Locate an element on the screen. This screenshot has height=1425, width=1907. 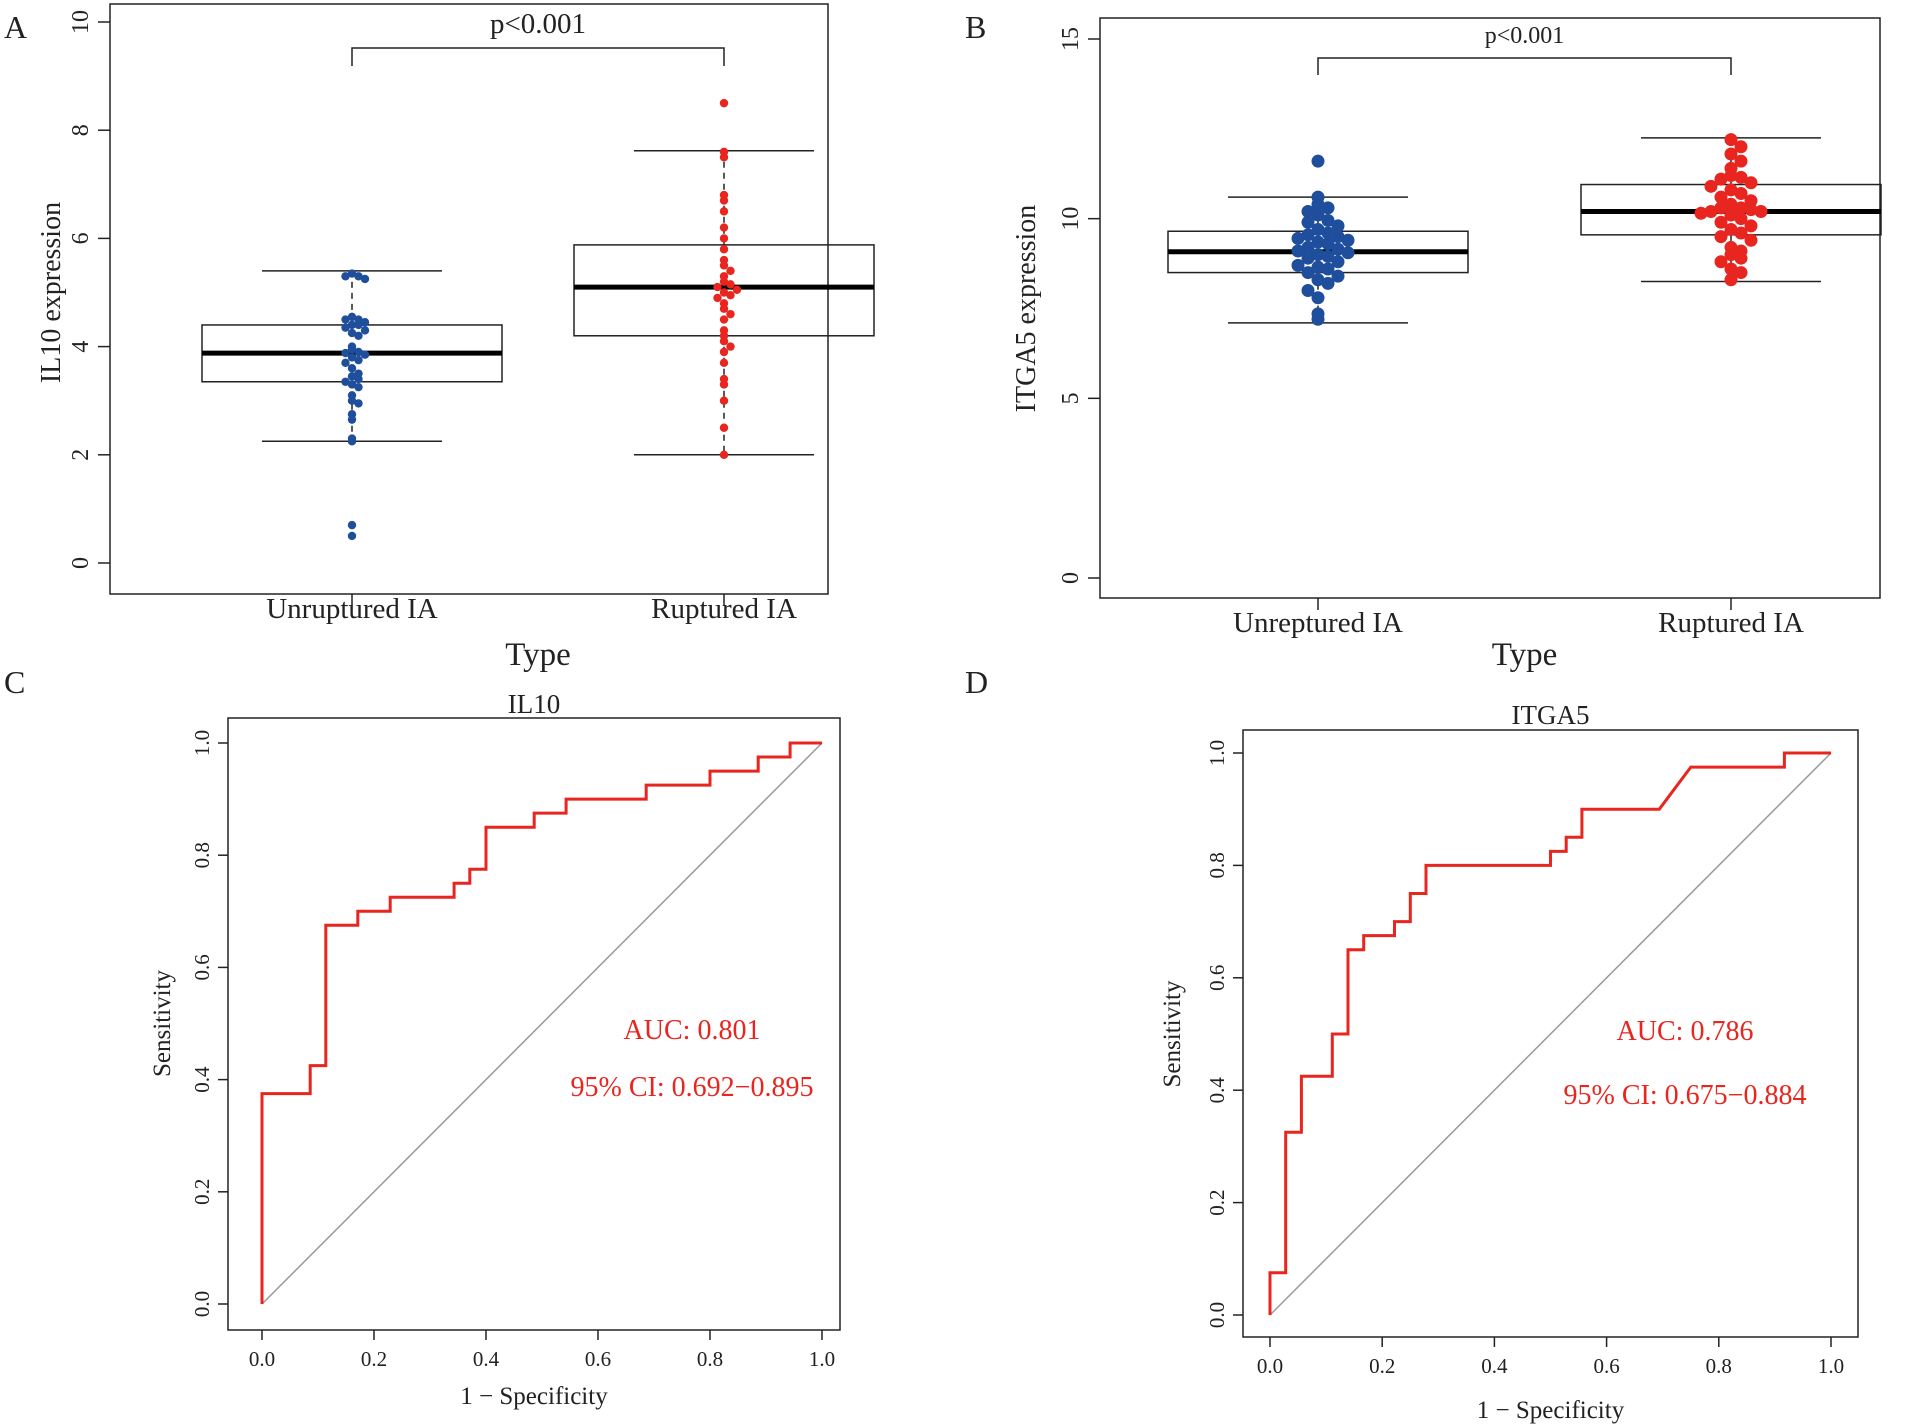
chart-title: ITGA5 is located at coordinates (1551, 715).